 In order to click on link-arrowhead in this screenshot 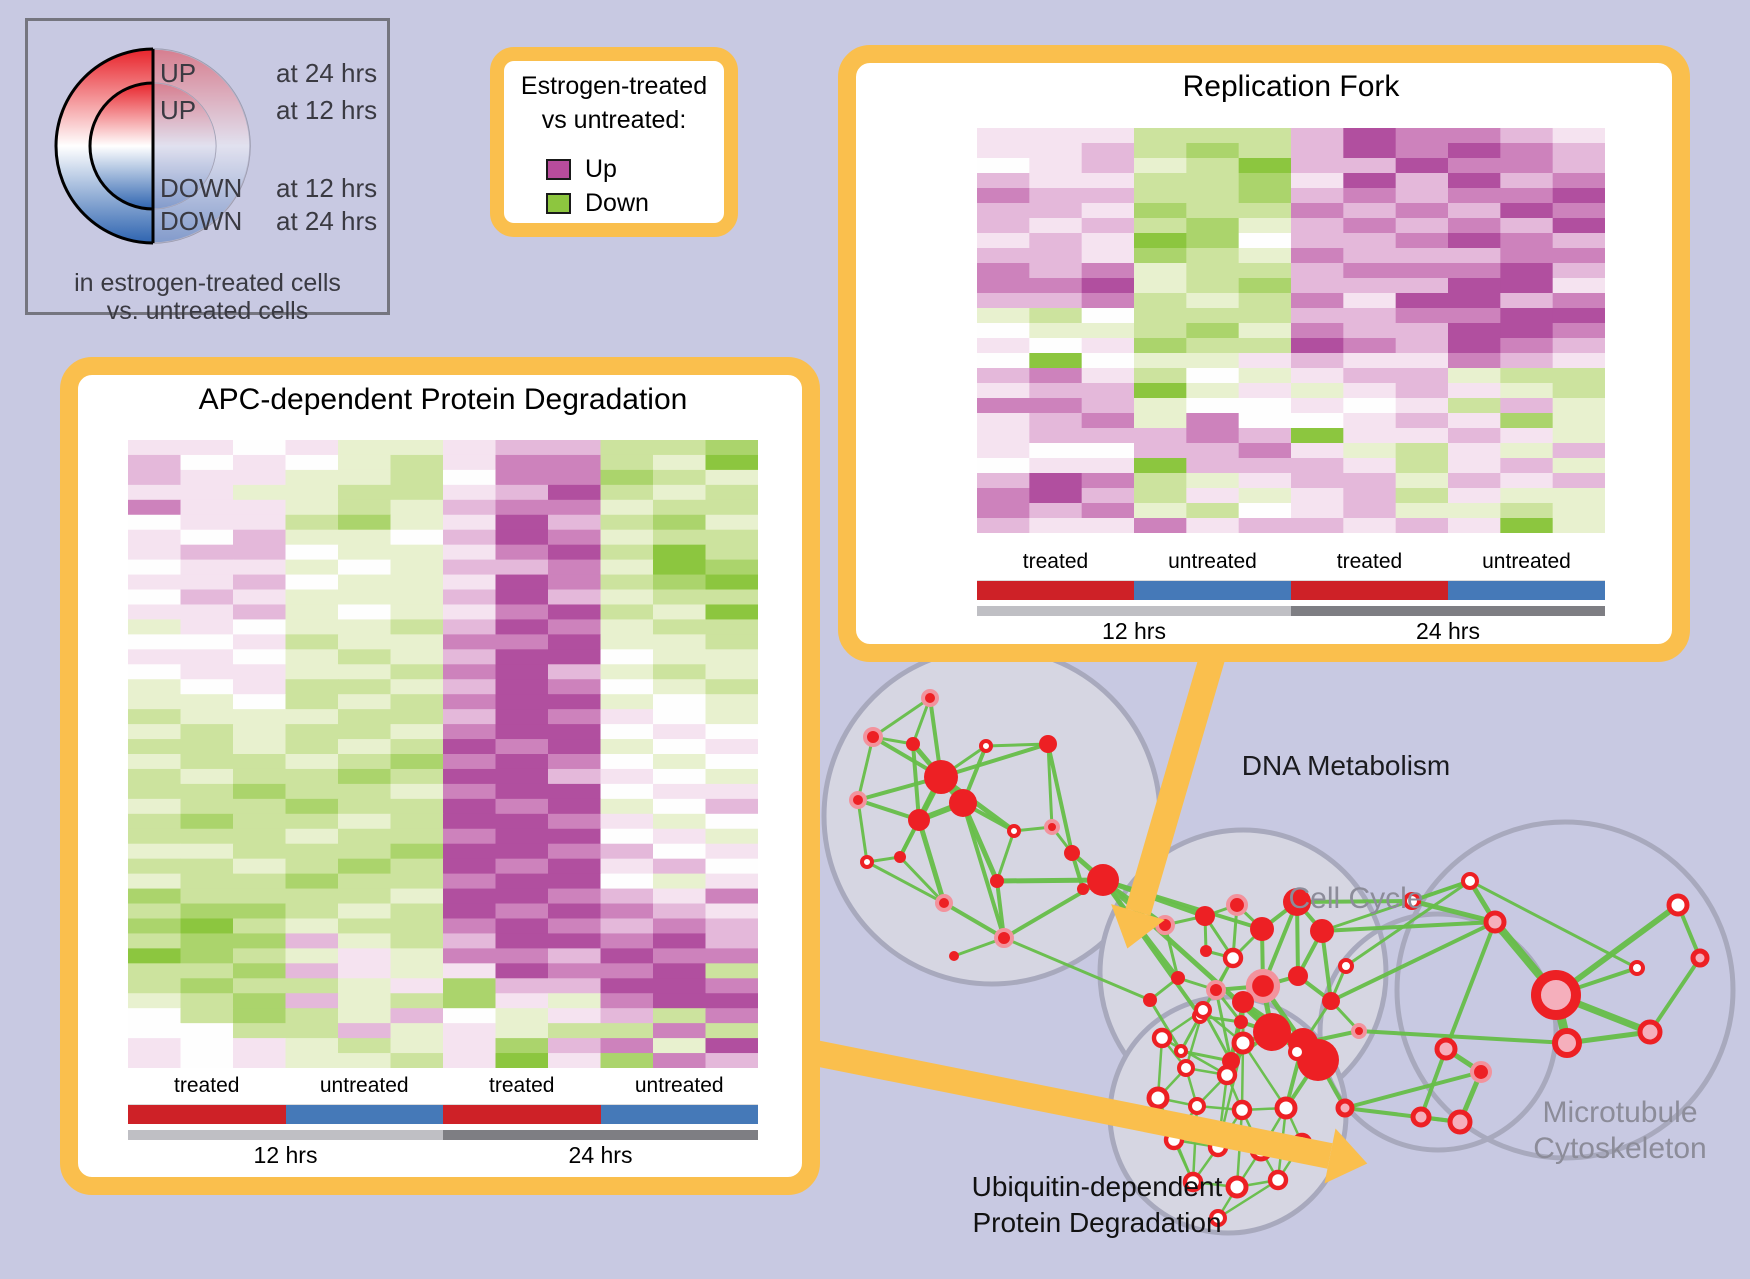, I will do `click(1138, 926)`.